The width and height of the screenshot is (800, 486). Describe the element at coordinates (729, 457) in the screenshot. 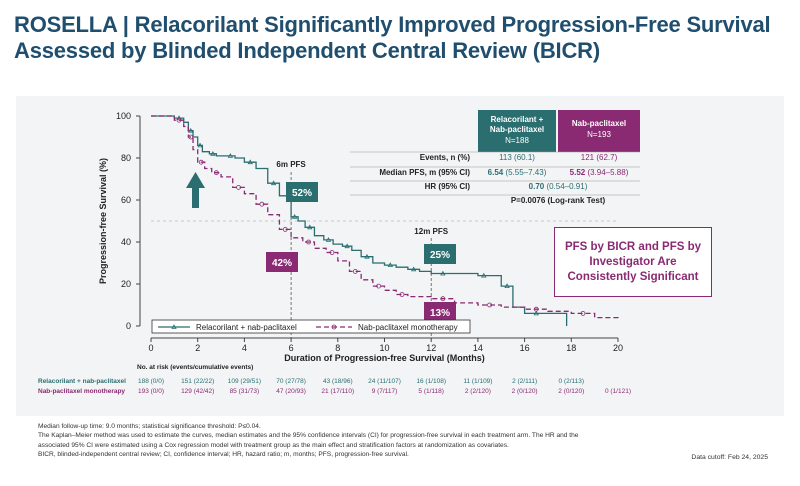

I see `data-cutoff: Data cutoff: Feb 24, 2025` at that location.